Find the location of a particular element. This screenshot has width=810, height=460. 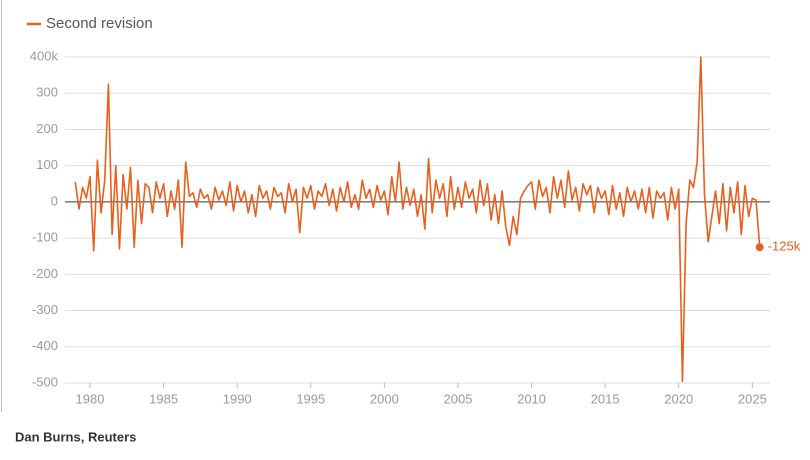

x-tick-label: 2020 is located at coordinates (678, 398).